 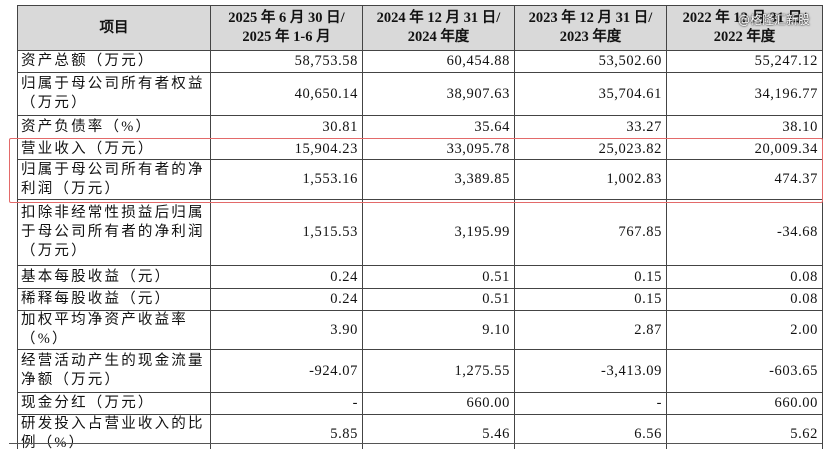 What do you see at coordinates (438, 232) in the screenshot?
I see `value-cell: 3,195.99` at bounding box center [438, 232].